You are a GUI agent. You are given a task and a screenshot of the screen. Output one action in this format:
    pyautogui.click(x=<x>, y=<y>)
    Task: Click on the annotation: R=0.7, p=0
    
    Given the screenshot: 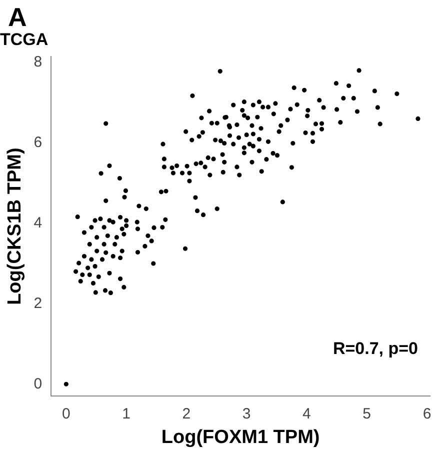 What is the action you would take?
    pyautogui.click(x=375, y=348)
    